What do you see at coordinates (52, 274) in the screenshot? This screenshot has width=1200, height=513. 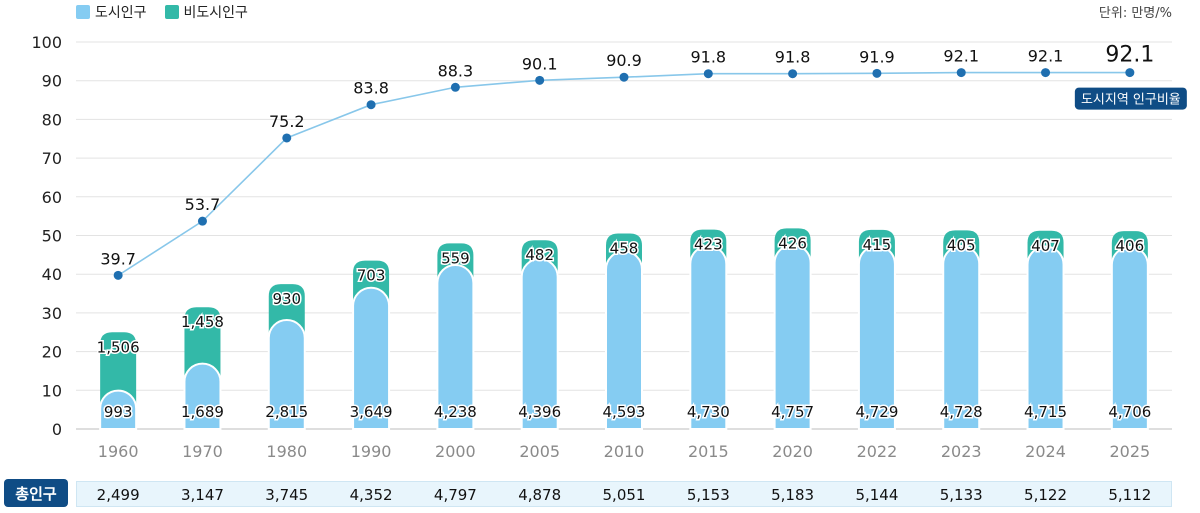 I see `y-tick-label: 40` at bounding box center [52, 274].